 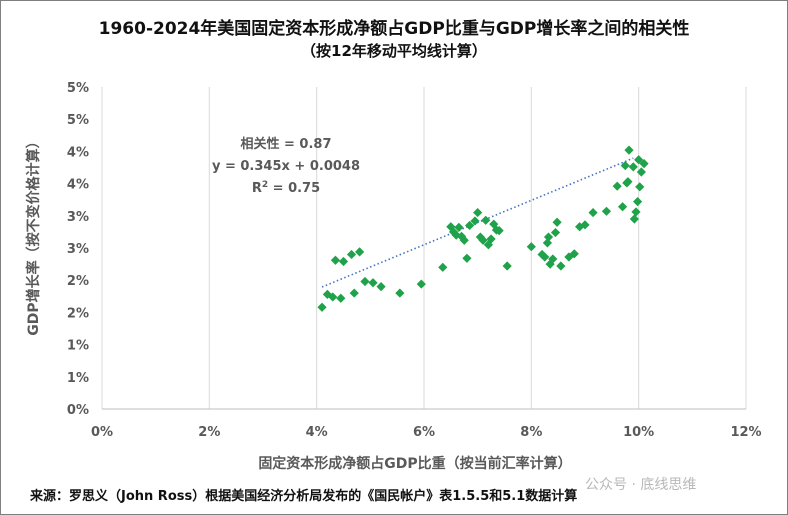 I want to click on annotation-line: 相关性 = 0.87, so click(x=285, y=144).